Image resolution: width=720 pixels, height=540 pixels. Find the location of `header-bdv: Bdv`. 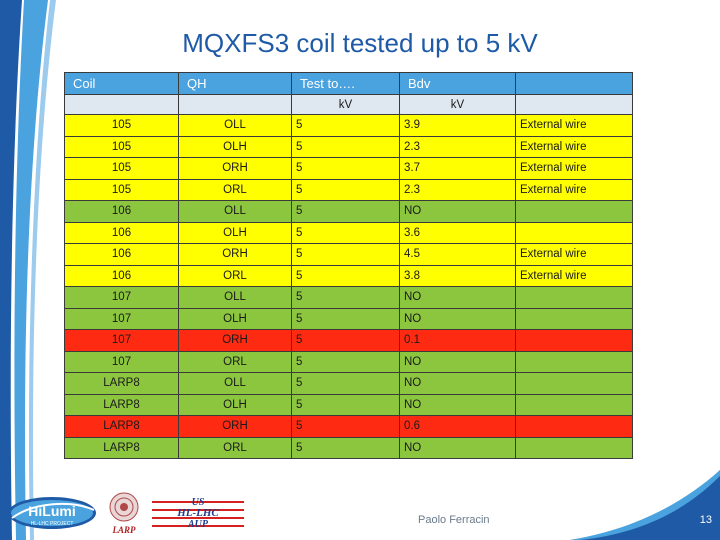

header-bdv: Bdv is located at coordinates (457, 83).